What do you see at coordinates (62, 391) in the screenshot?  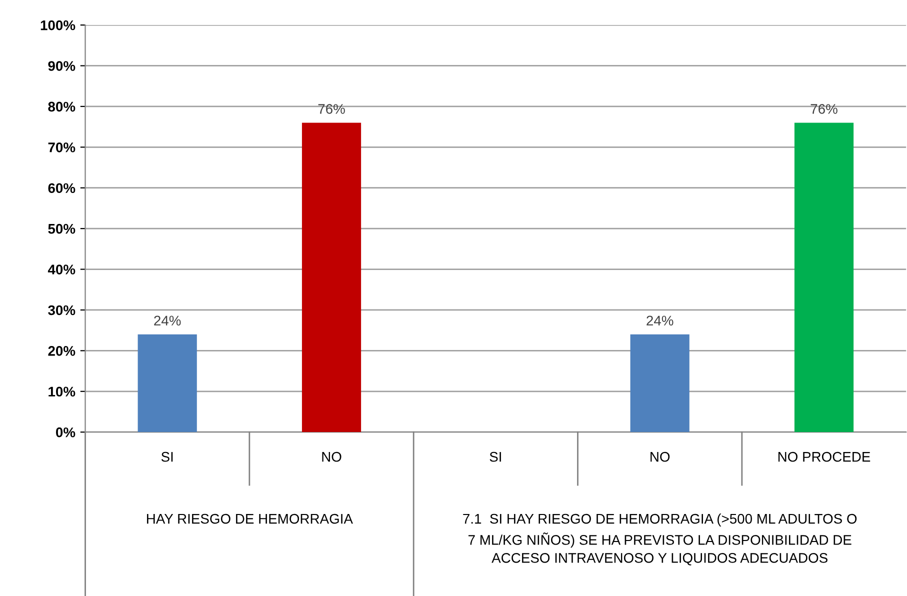 I see `y-tick-label: 10%` at bounding box center [62, 391].